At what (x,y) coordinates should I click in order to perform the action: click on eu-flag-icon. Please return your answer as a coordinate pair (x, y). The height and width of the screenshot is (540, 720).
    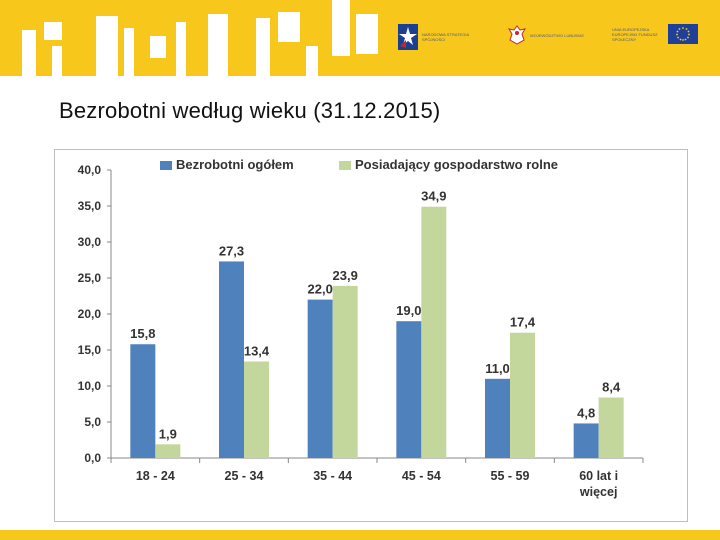
    Looking at the image, I should click on (683, 34).